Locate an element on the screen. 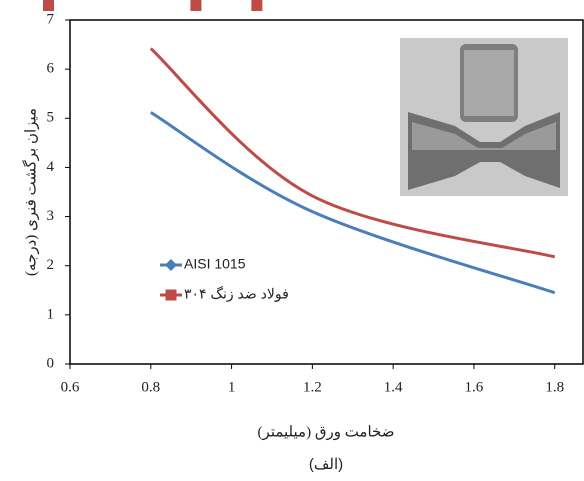 The image size is (584, 481). x-tick-label: 1.4 is located at coordinates (393, 387).